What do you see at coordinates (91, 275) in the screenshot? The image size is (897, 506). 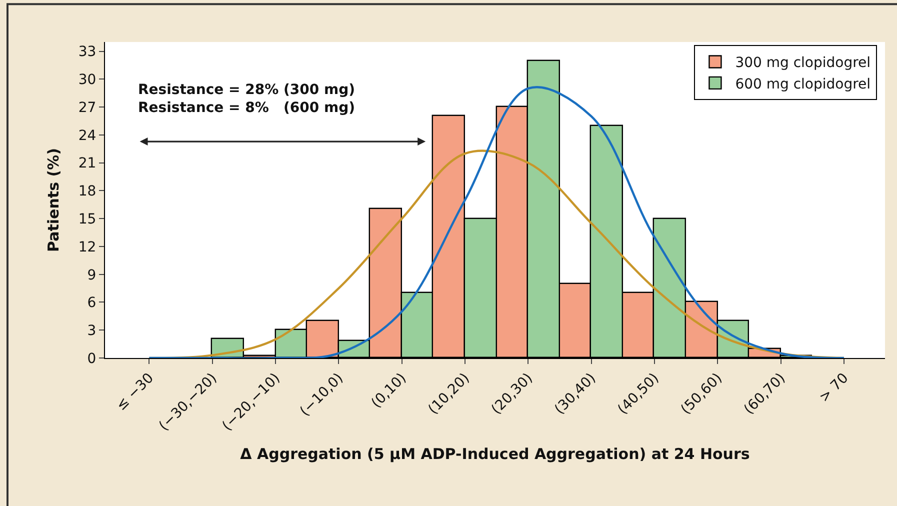 I see `y-tick-label: 9` at bounding box center [91, 275].